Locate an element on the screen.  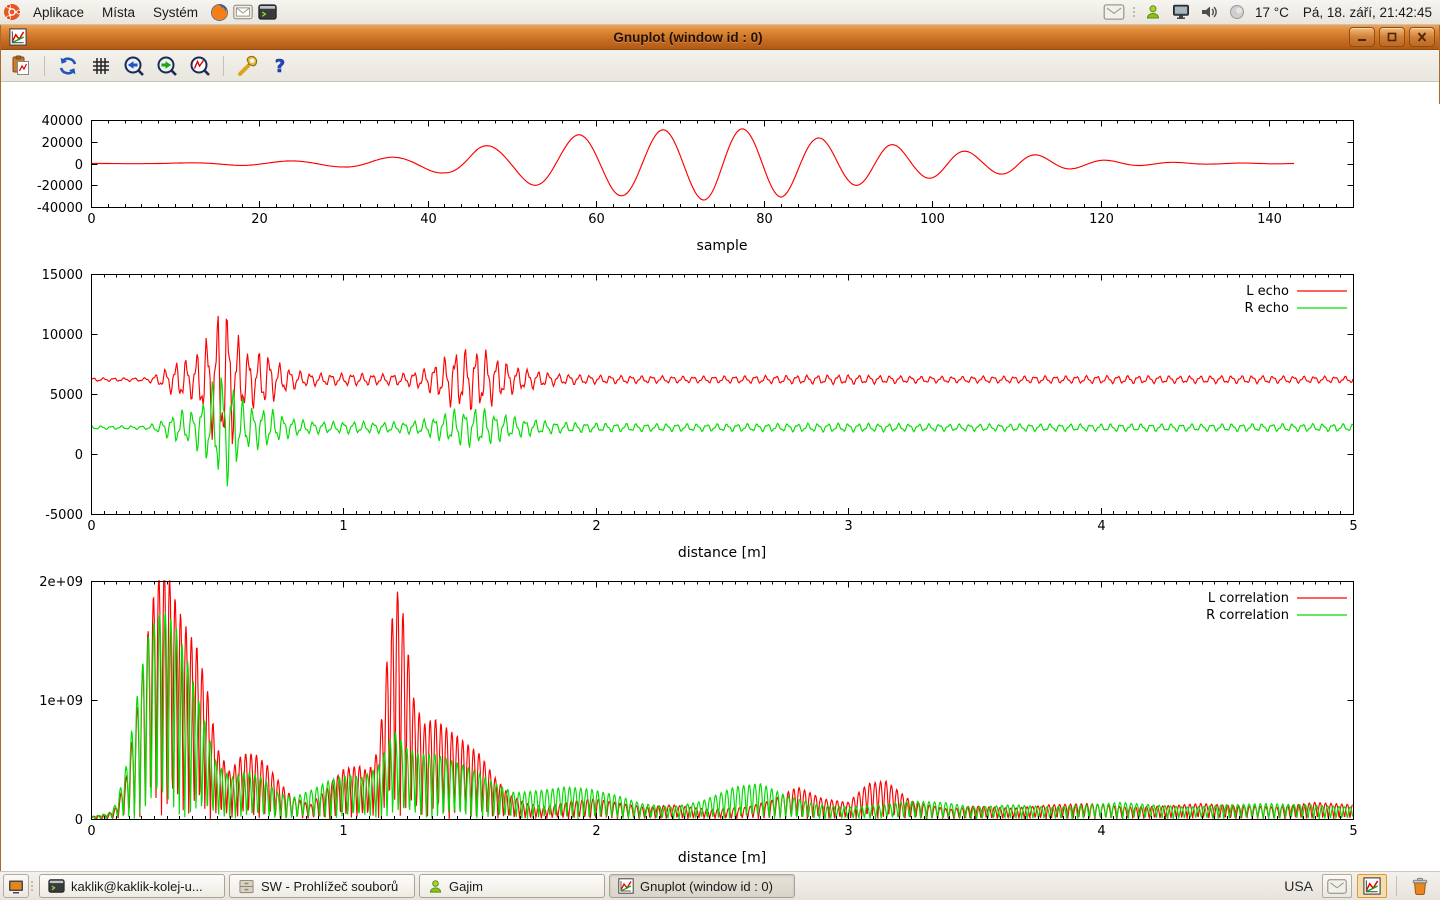
replot-button is located at coordinates (68, 66).